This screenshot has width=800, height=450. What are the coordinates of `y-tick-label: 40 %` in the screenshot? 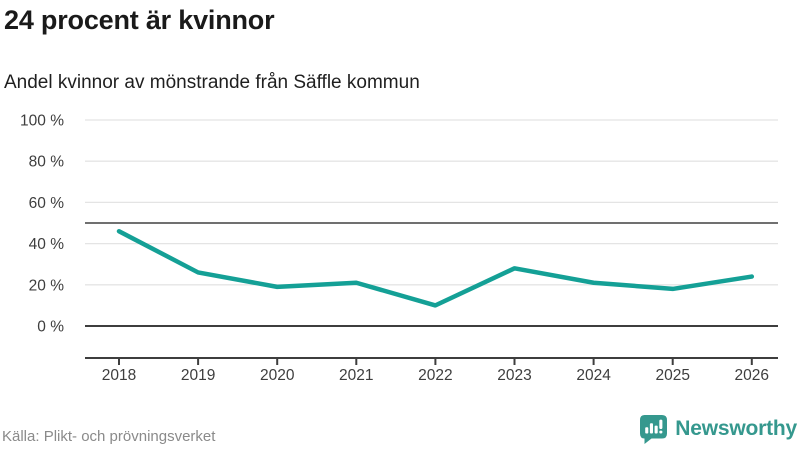 It's located at (47, 244).